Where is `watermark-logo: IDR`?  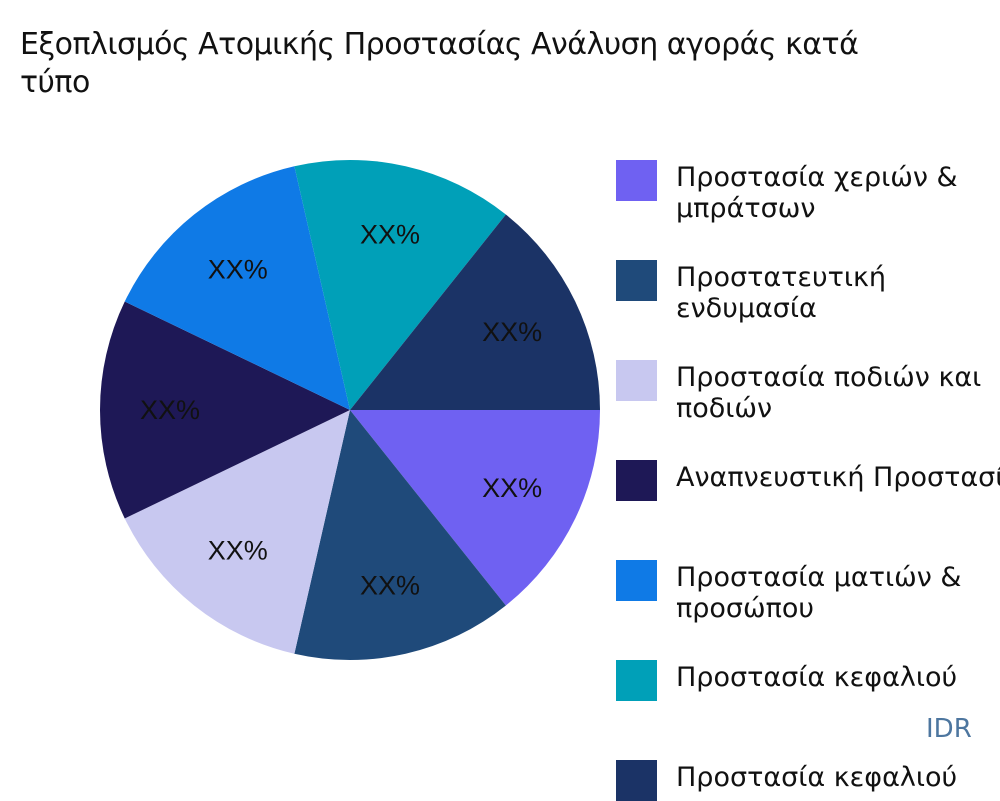 watermark-logo: IDR is located at coordinates (949, 729).